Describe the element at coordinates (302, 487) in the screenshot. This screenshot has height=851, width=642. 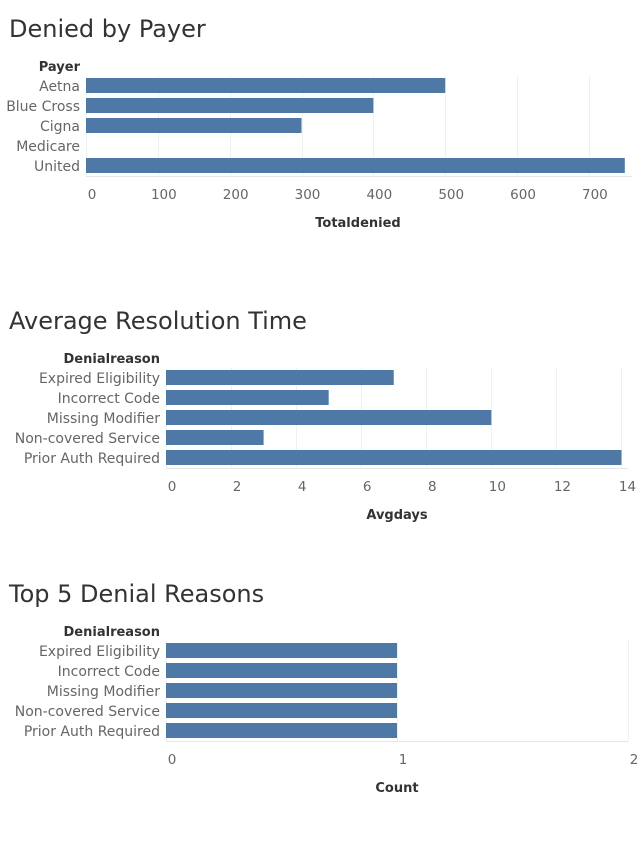
I see `x-tick-label: 4` at that location.